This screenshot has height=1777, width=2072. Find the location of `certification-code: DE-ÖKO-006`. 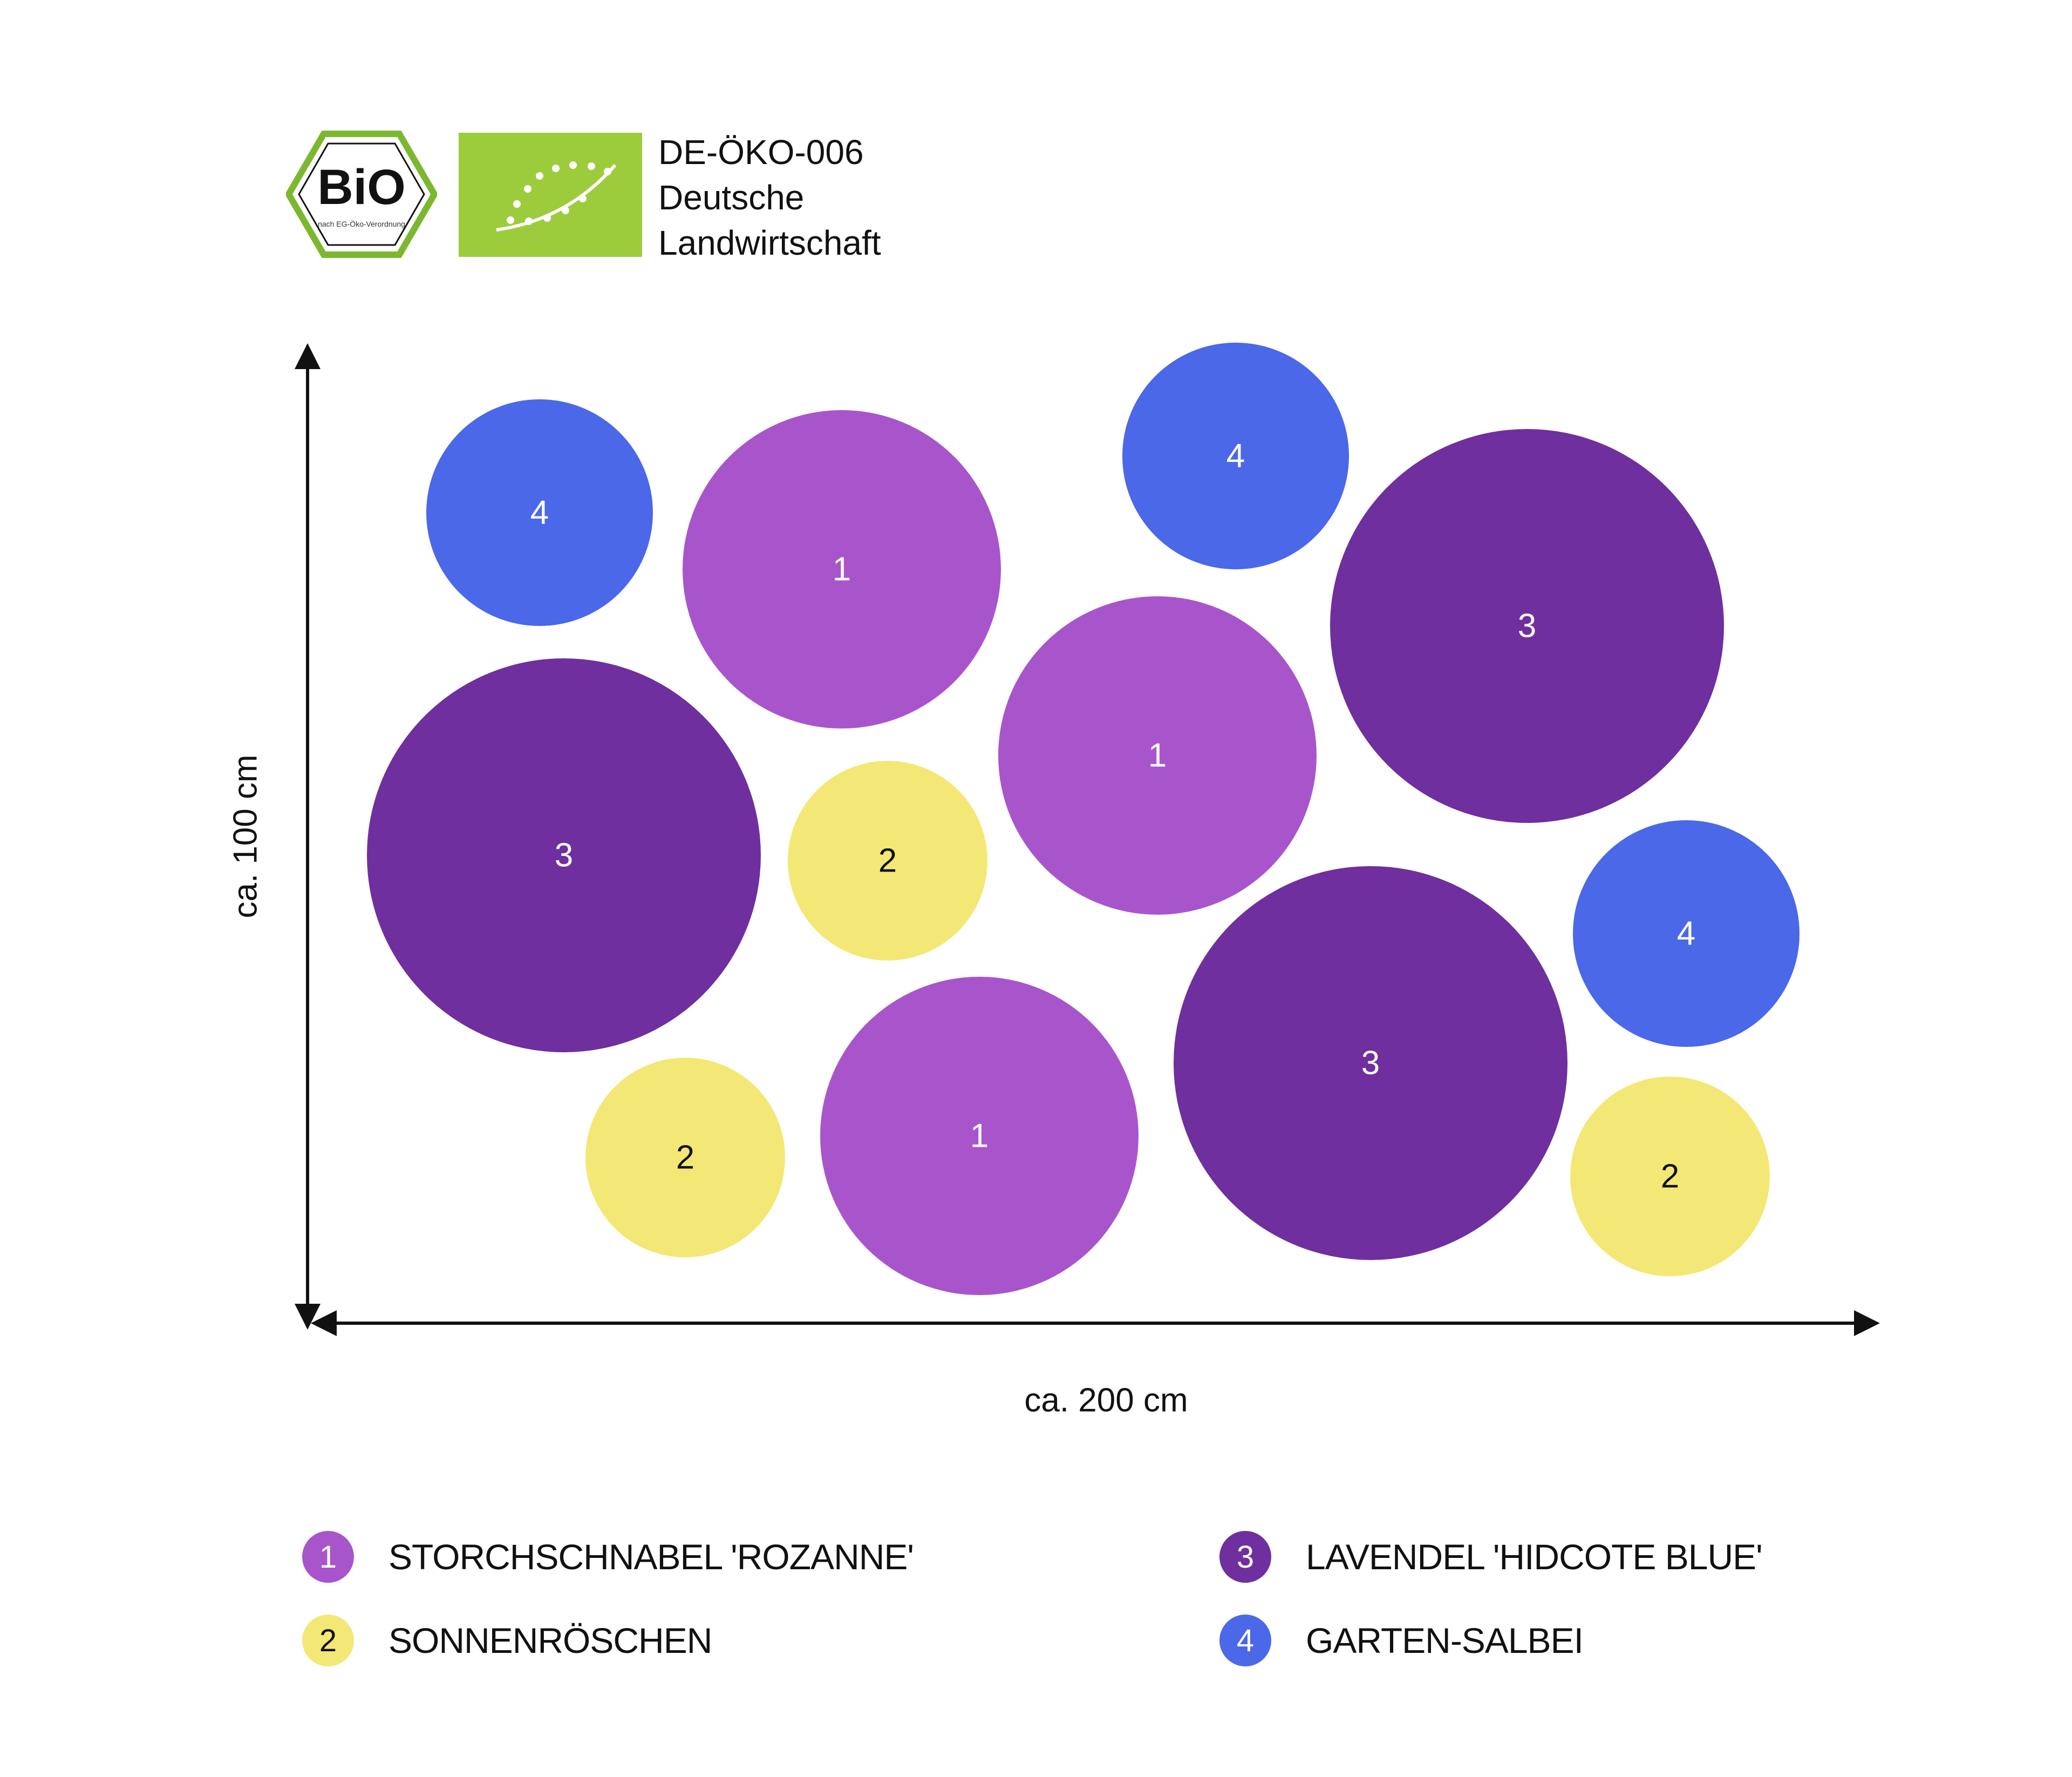

certification-code: DE-ÖKO-006 is located at coordinates (761, 152).